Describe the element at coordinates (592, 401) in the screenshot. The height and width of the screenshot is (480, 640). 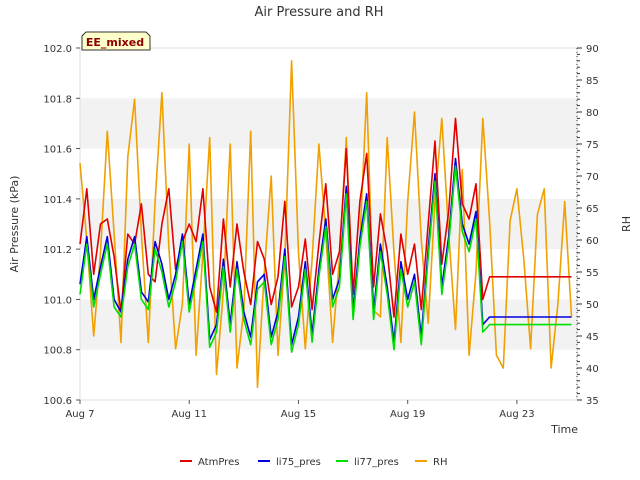
I see `right-axis-tick-label: 35` at that location.